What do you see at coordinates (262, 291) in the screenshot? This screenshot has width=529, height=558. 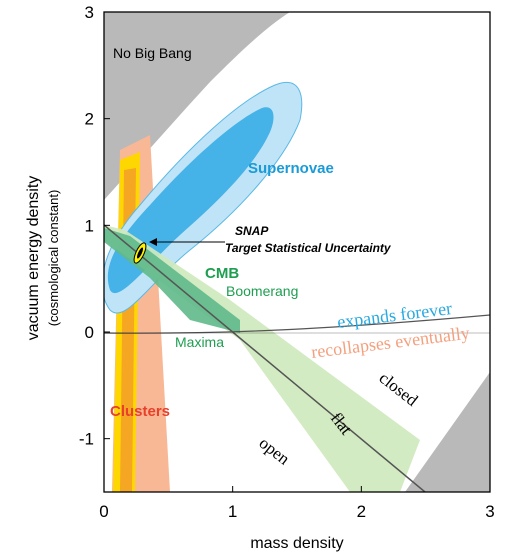 I see `boomerang-label: Boomerang` at bounding box center [262, 291].